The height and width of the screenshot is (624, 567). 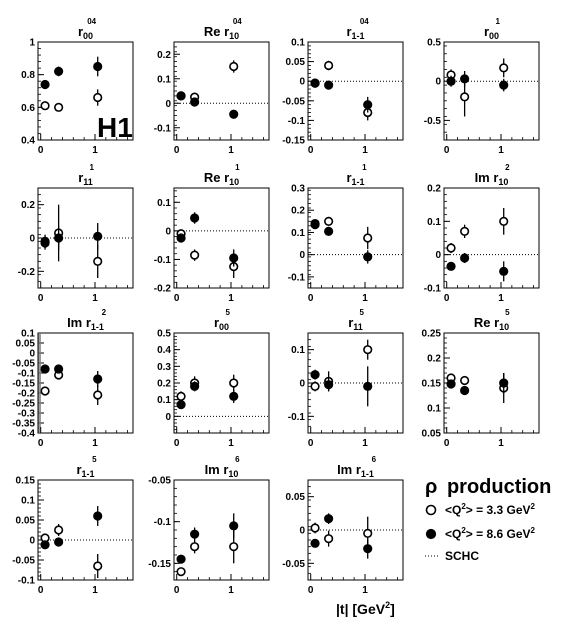 I want to click on y-tick-label: 0.4, so click(x=28, y=141).